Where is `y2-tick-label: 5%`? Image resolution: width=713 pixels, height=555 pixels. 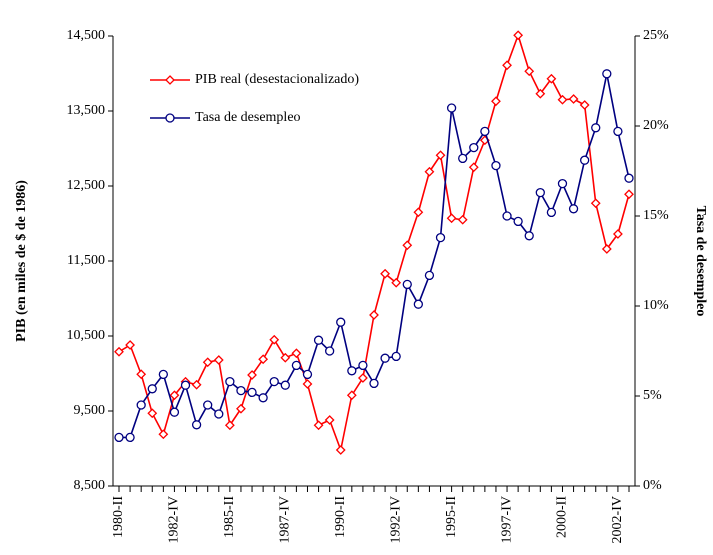 y2-tick-label: 5% is located at coordinates (652, 395).